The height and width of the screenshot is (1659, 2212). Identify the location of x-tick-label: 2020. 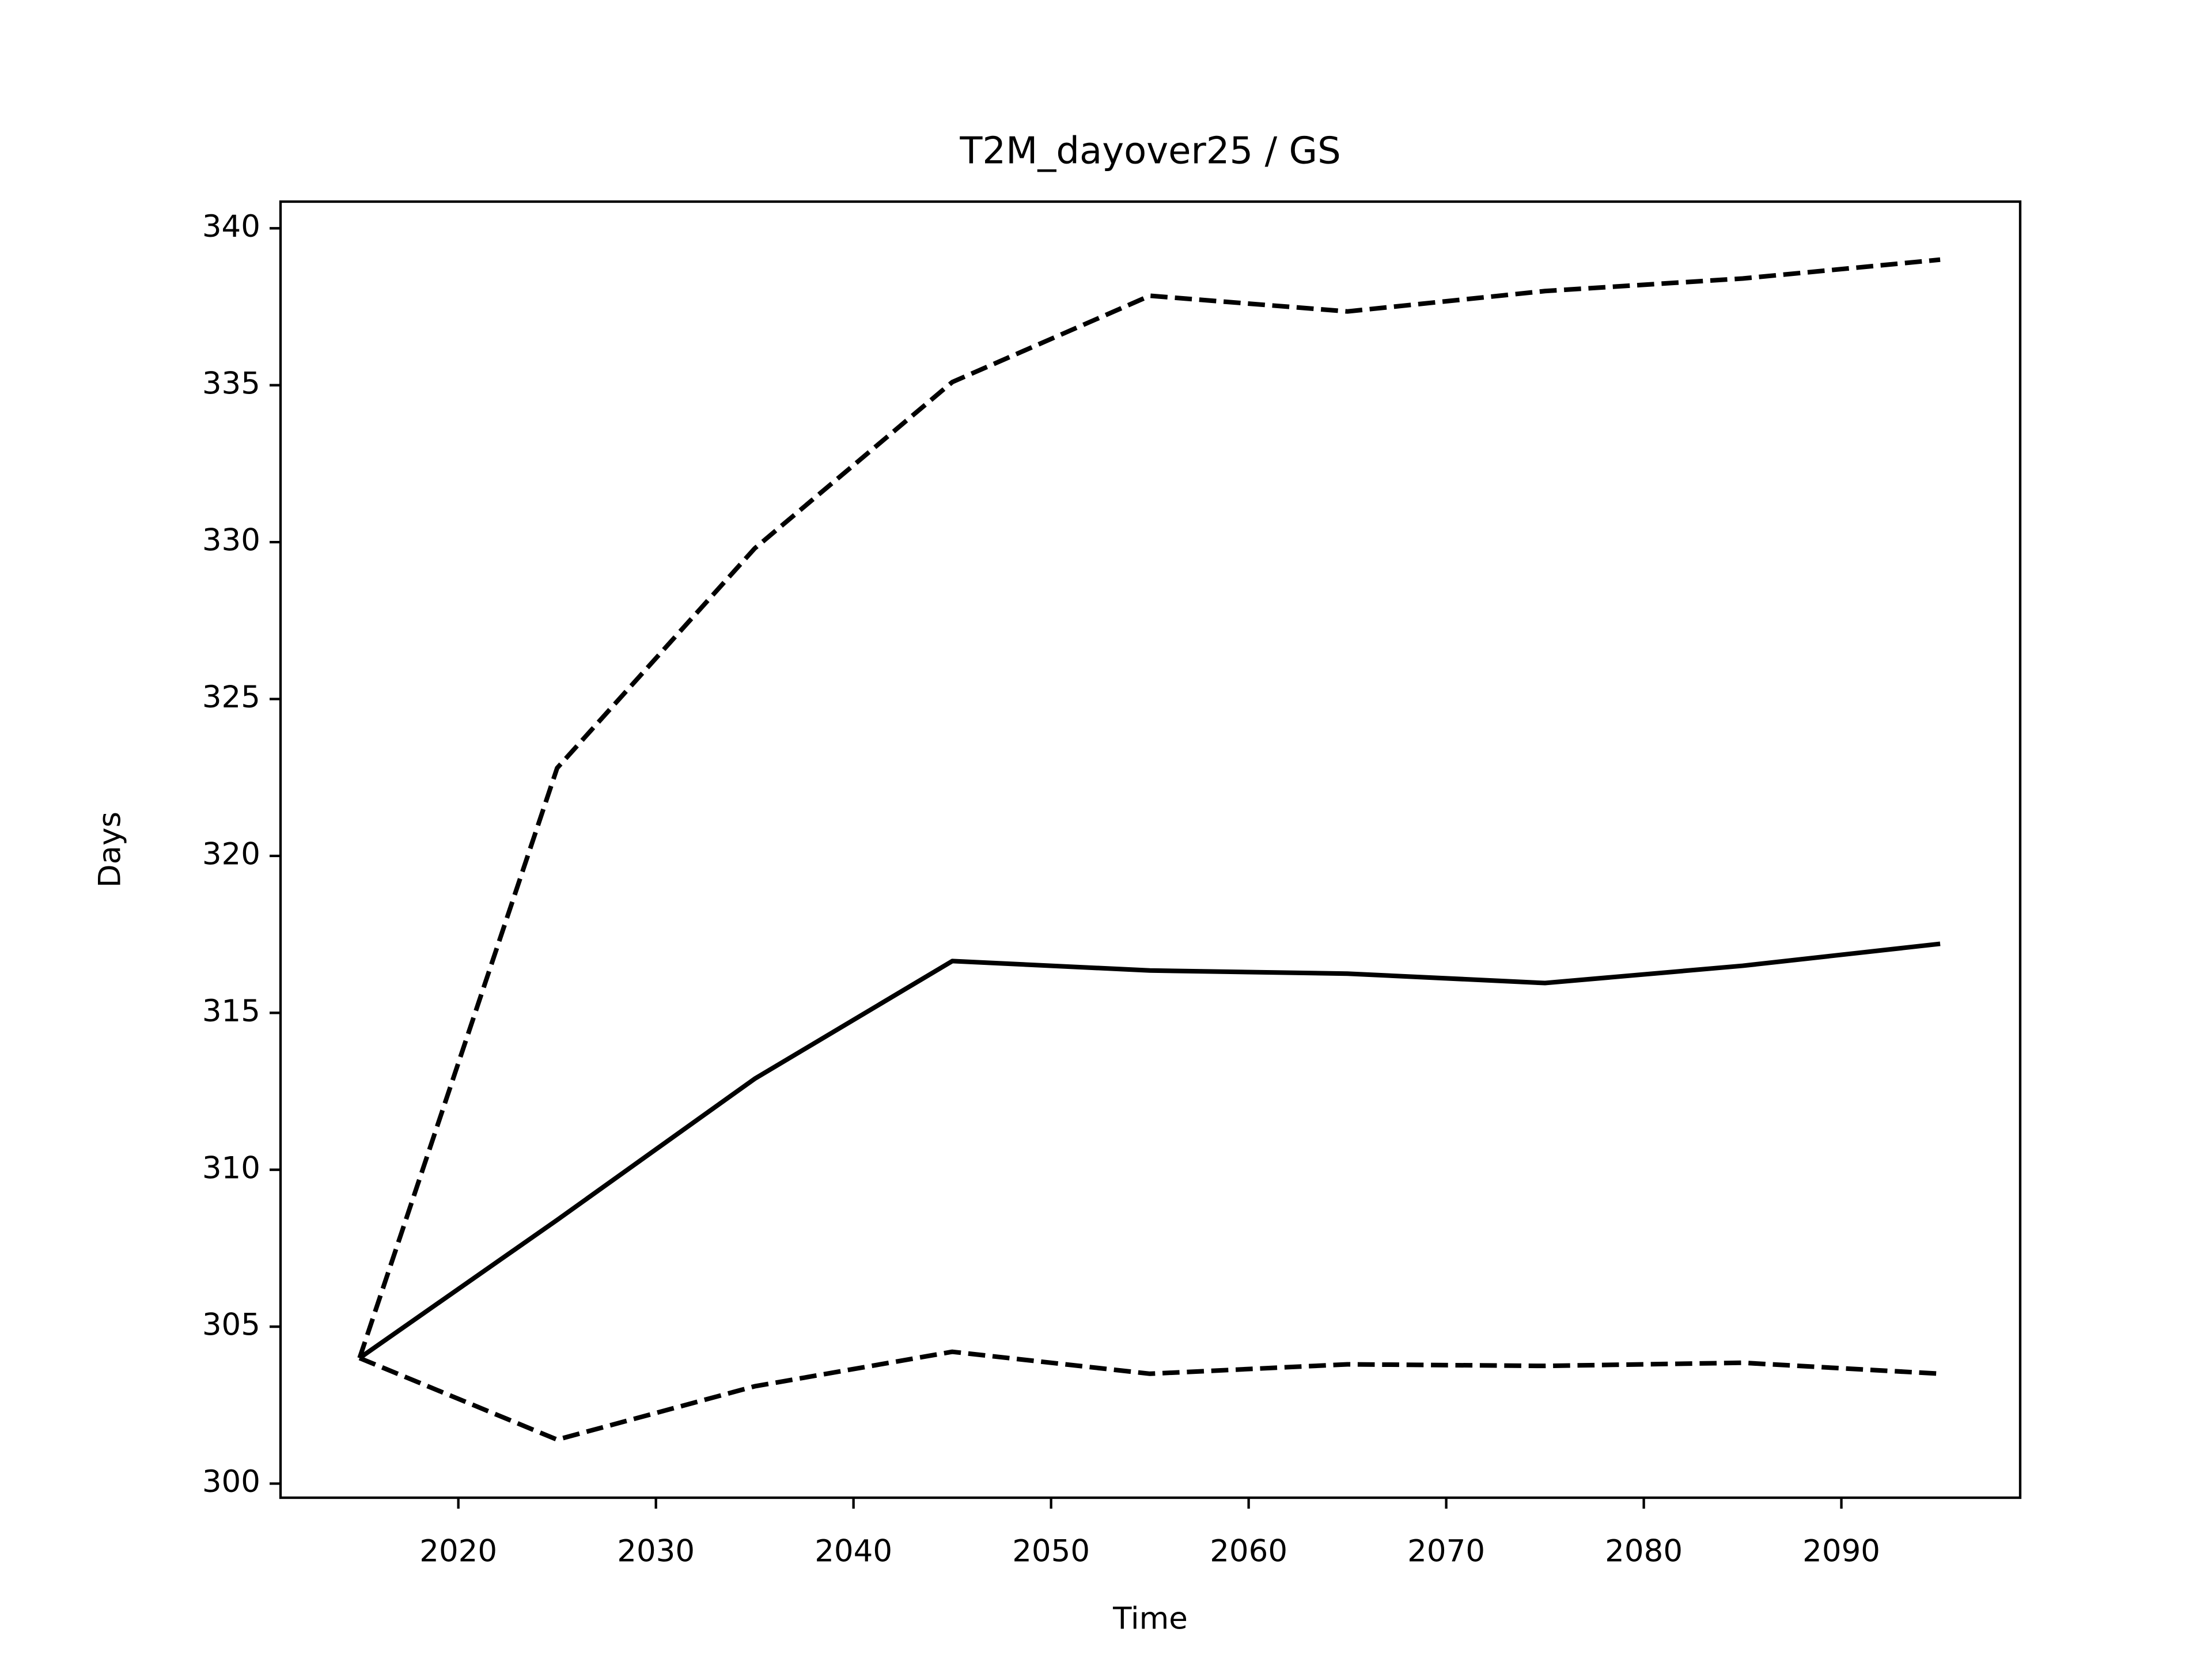
(458, 1551).